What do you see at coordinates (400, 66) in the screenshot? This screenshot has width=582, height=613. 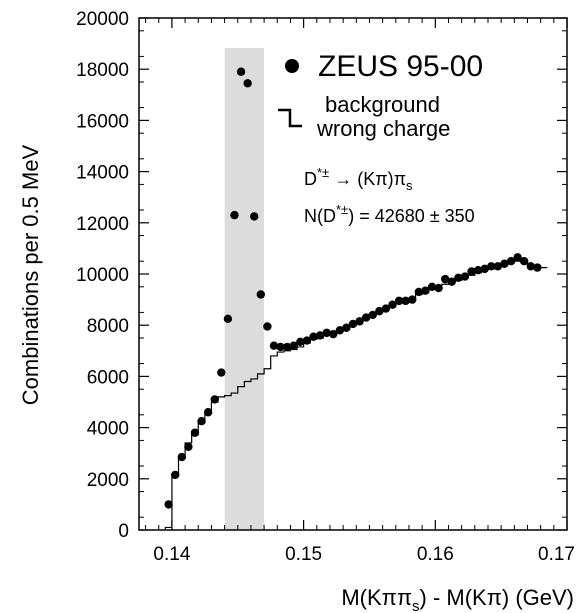 I see `legend-data-label: ZEUS 95-00` at bounding box center [400, 66].